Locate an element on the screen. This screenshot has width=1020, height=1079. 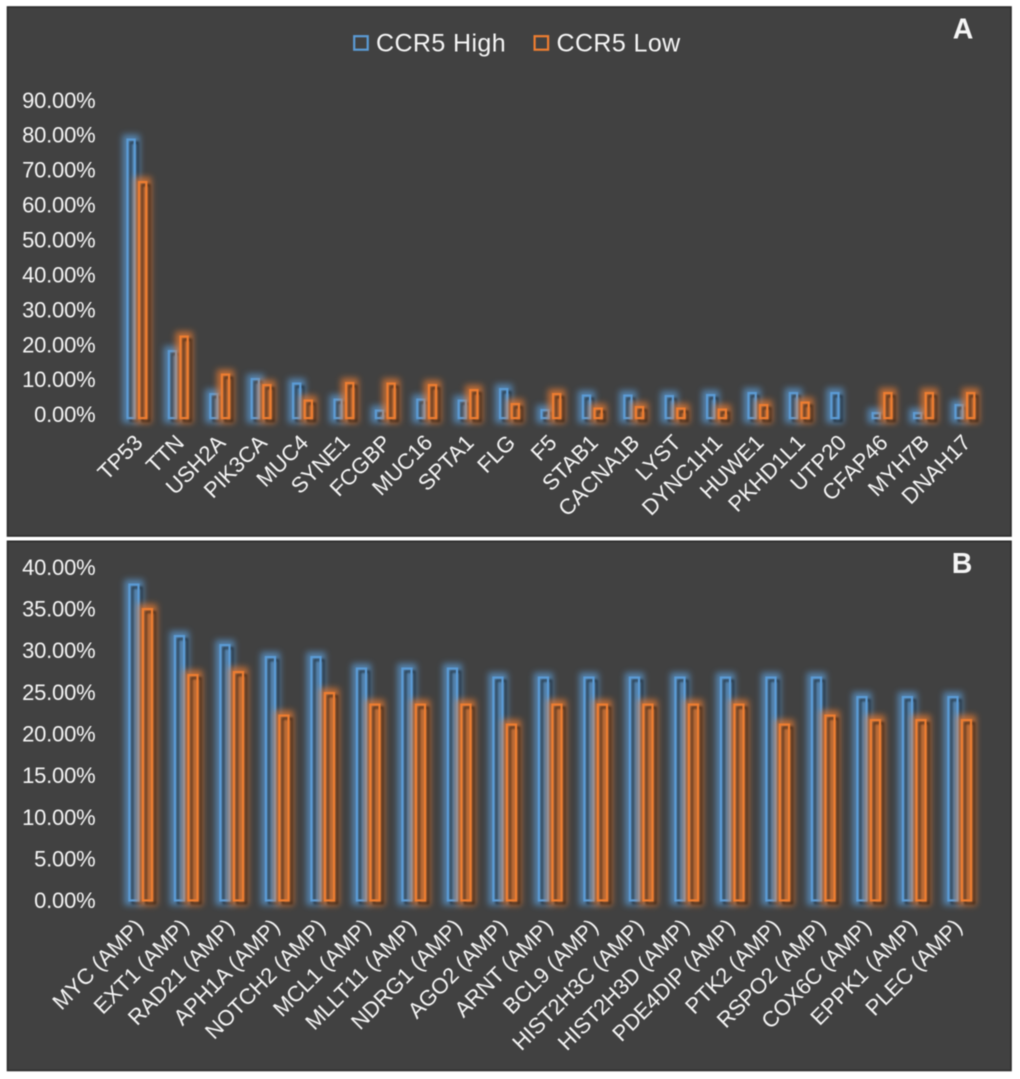
svg-text: A is located at coordinates (963, 30).